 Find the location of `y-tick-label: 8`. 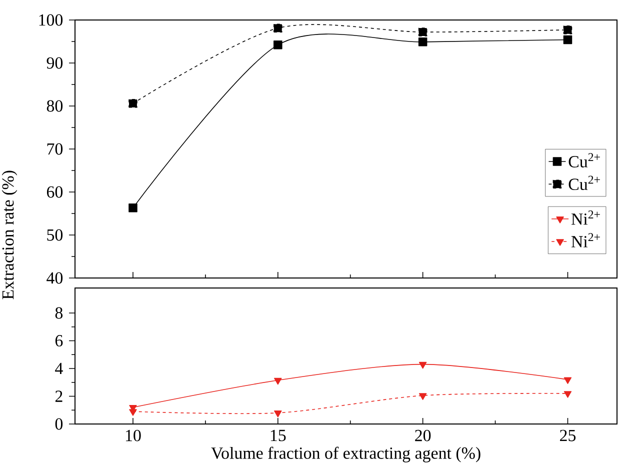

y-tick-label: 8 is located at coordinates (59, 313).